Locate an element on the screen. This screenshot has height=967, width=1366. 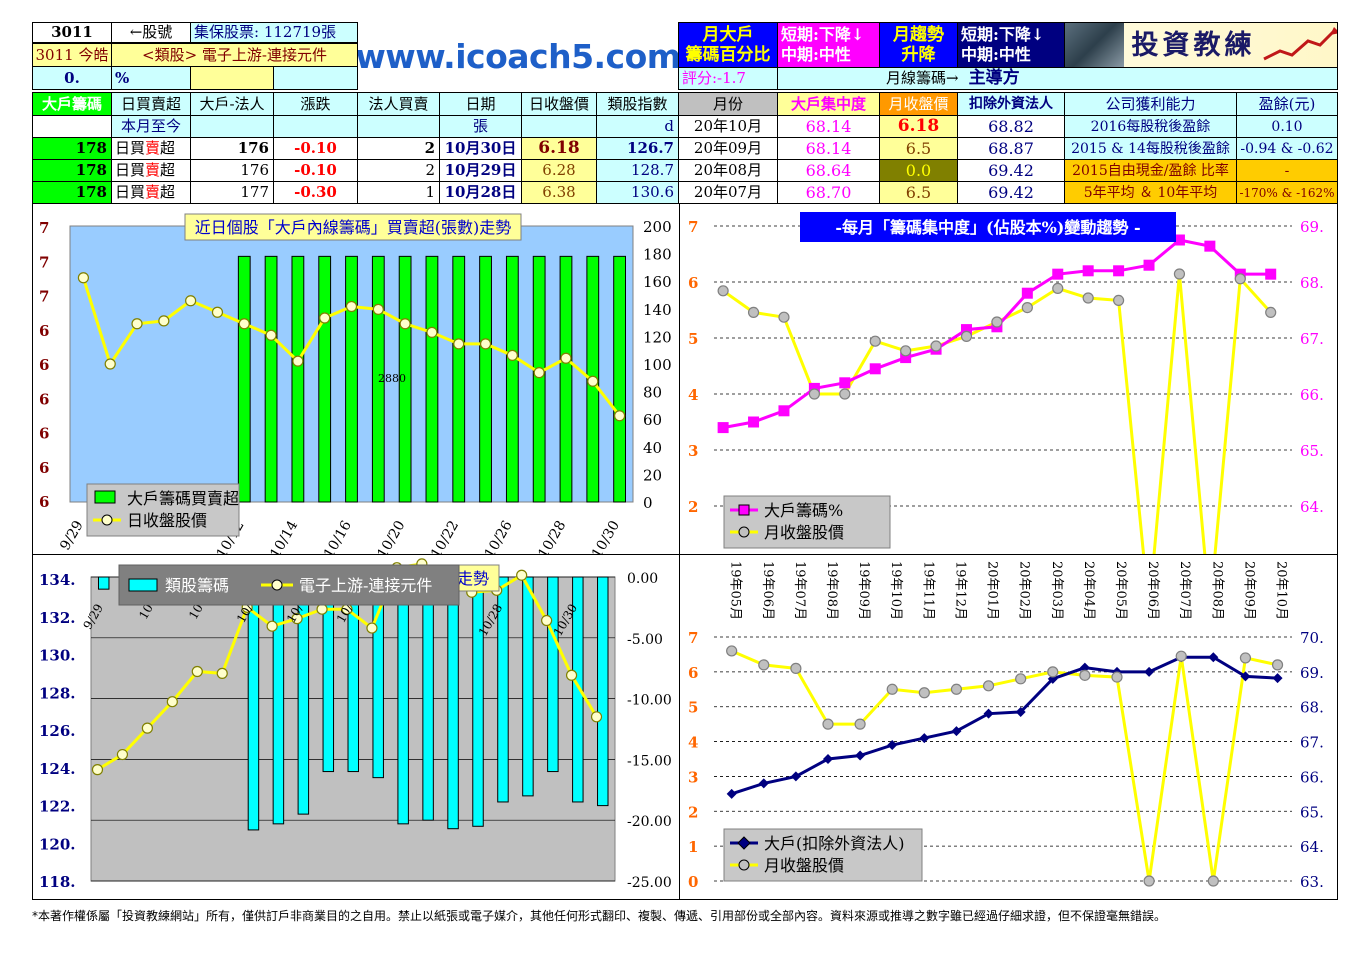
score: 評分:-1.7 is located at coordinates (728, 78).